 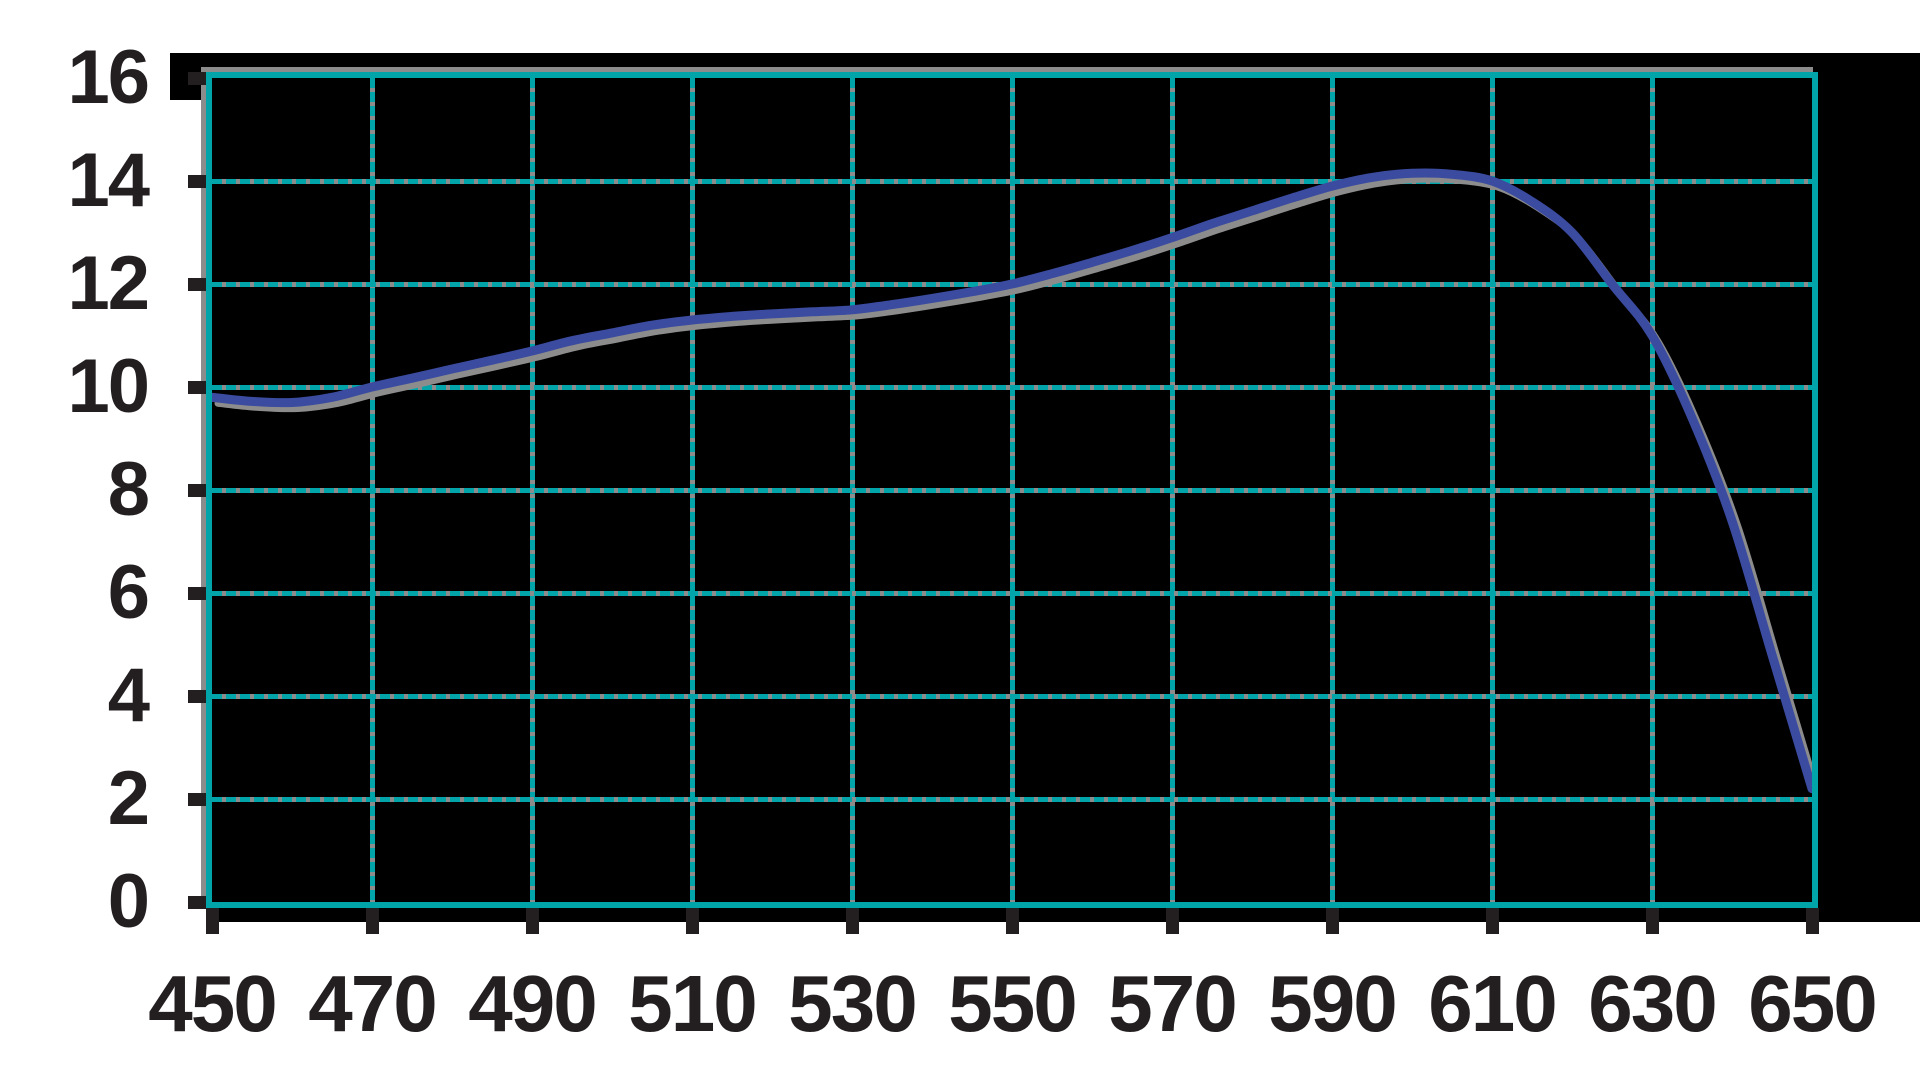 What do you see at coordinates (128, 489) in the screenshot?
I see `y-tick-label: 8` at bounding box center [128, 489].